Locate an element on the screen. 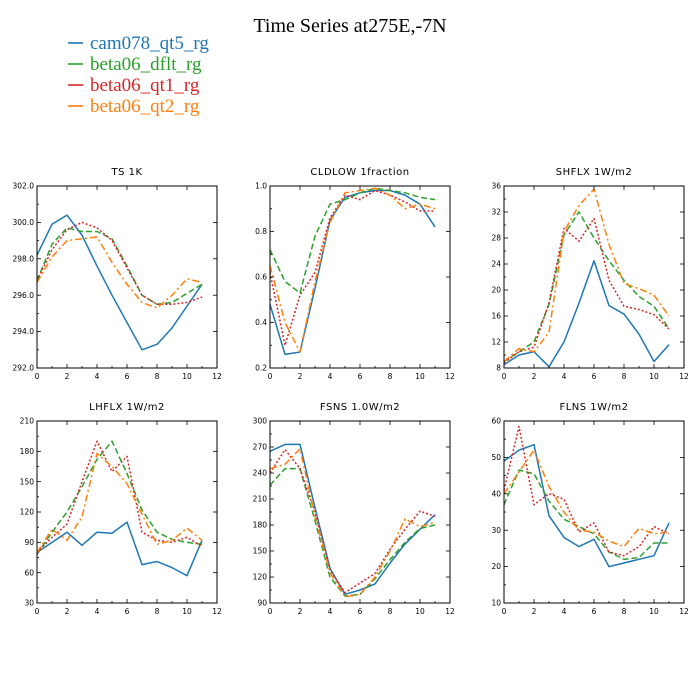  panel-title: LHFLX 1W/m2 is located at coordinates (127, 407).